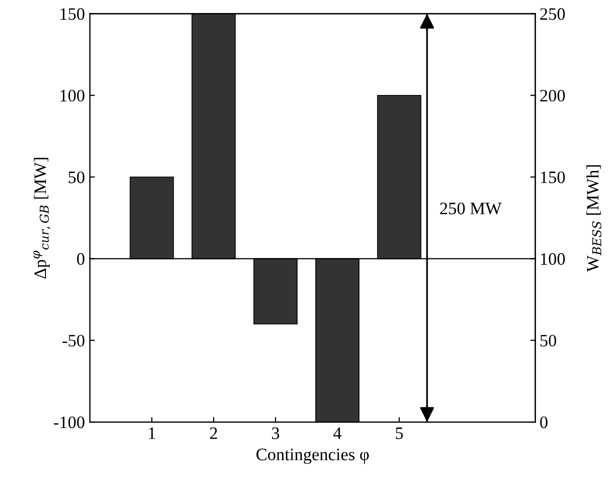 The width and height of the screenshot is (616, 489). I want to click on y2-tick-label: 50, so click(548, 340).